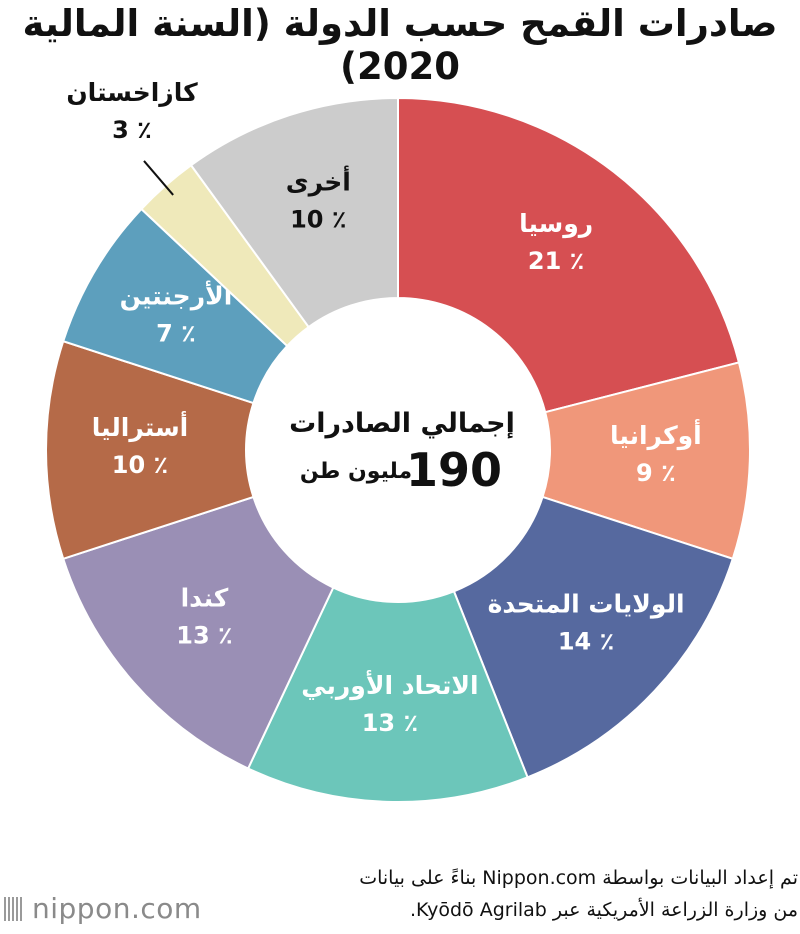 The width and height of the screenshot is (800, 934). Describe the element at coordinates (318, 182) in the screenshot. I see `slice-label-أخرى: أخرى` at that location.